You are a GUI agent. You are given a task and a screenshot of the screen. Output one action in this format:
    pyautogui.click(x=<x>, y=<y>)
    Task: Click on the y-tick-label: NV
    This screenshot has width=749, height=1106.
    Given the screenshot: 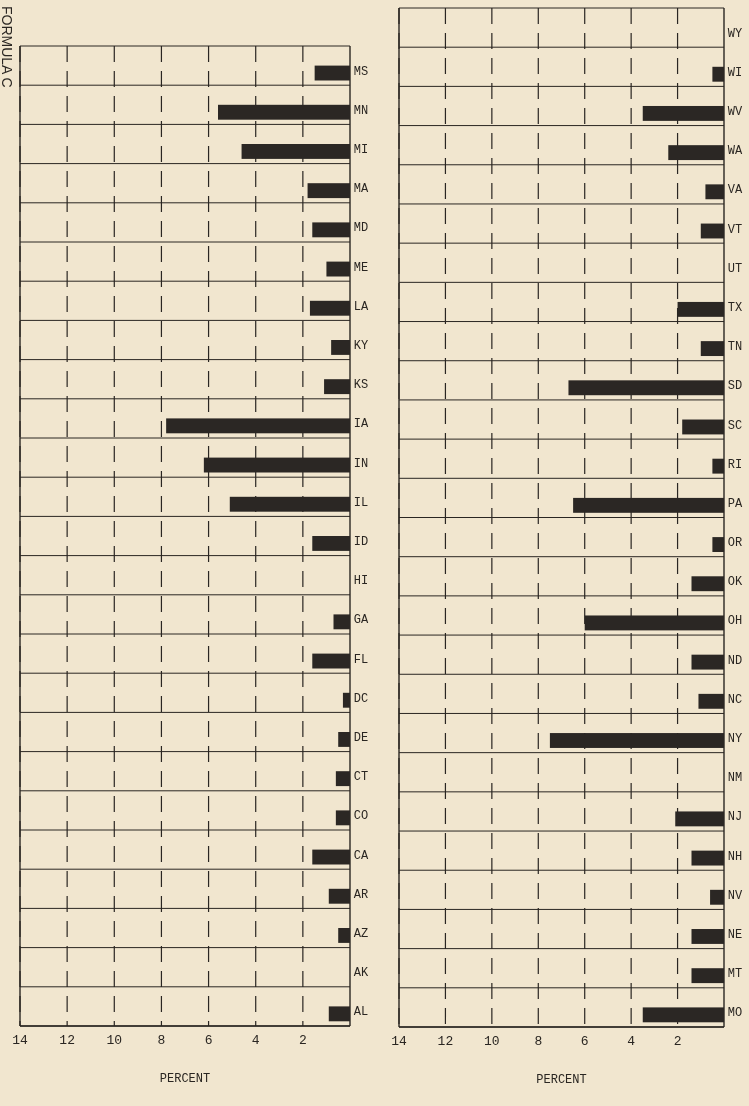 What is the action you would take?
    pyautogui.click(x=735, y=895)
    